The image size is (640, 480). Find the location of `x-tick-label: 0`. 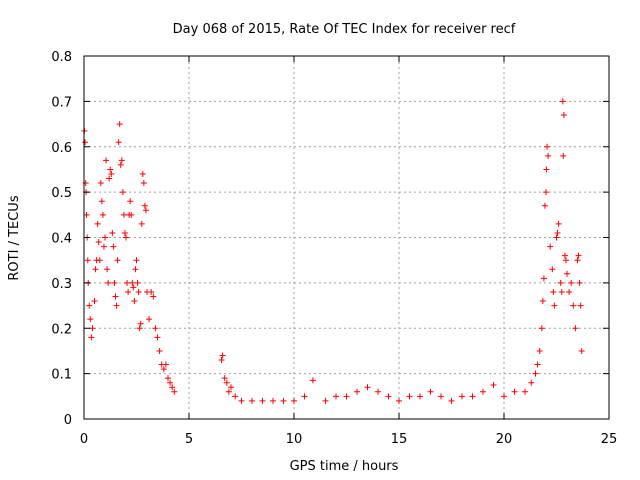

x-tick-label: 0 is located at coordinates (84, 439).